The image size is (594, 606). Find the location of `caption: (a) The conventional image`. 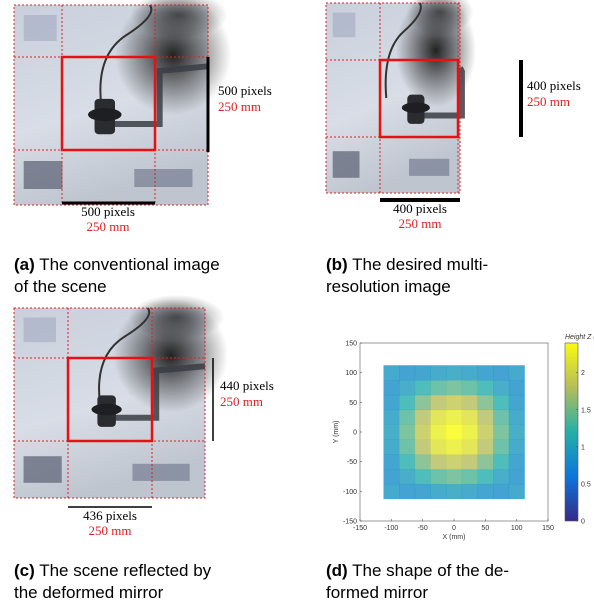

caption: (a) The conventional image is located at coordinates (117, 264).